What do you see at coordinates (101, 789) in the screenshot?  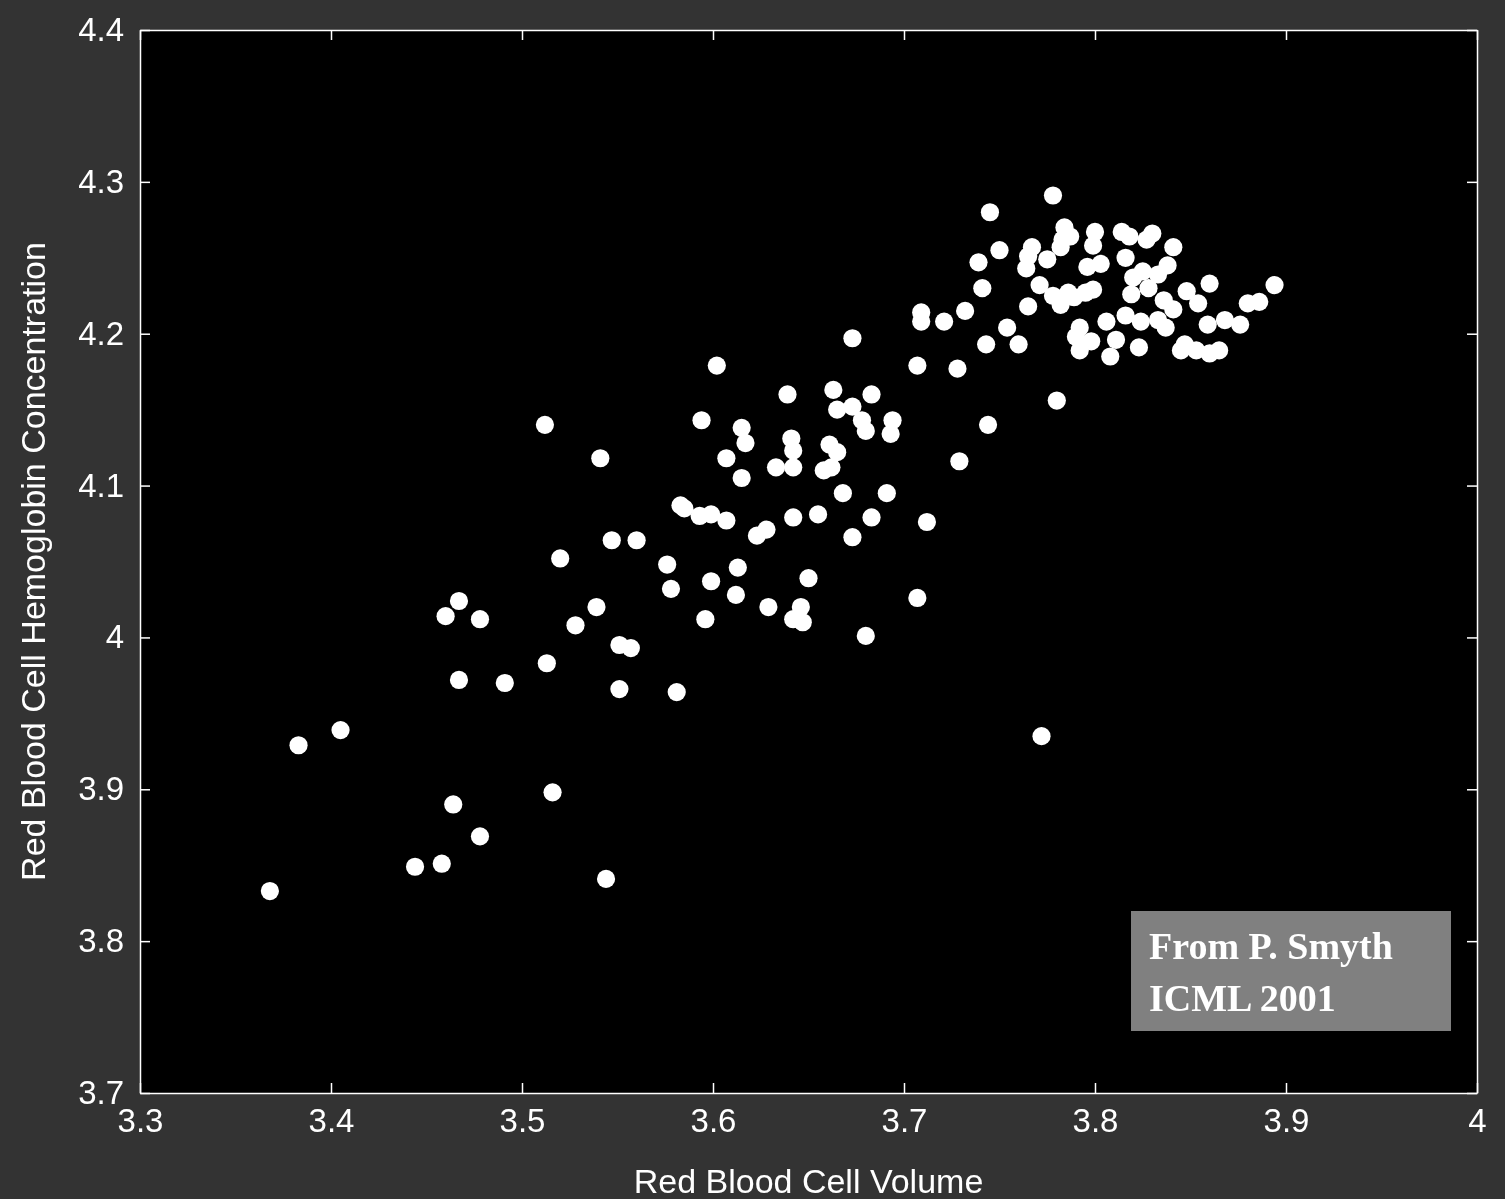 I see `y-tick-label: 3.9` at bounding box center [101, 789].